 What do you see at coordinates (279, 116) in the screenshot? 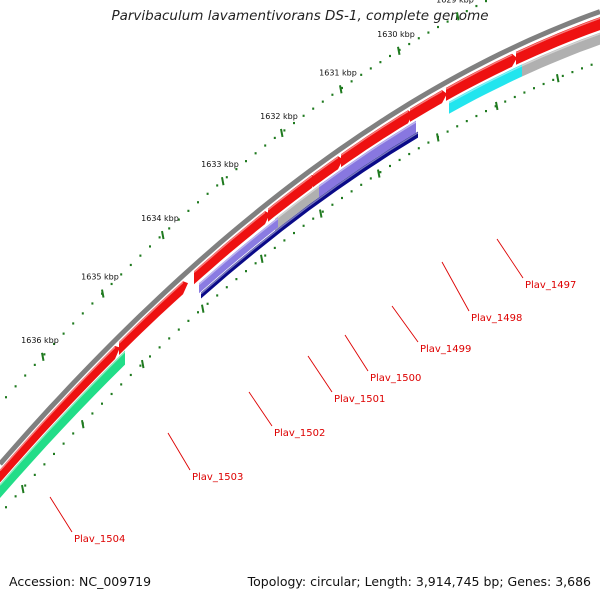
I see `scale-label: 1632 kbp` at bounding box center [279, 116].